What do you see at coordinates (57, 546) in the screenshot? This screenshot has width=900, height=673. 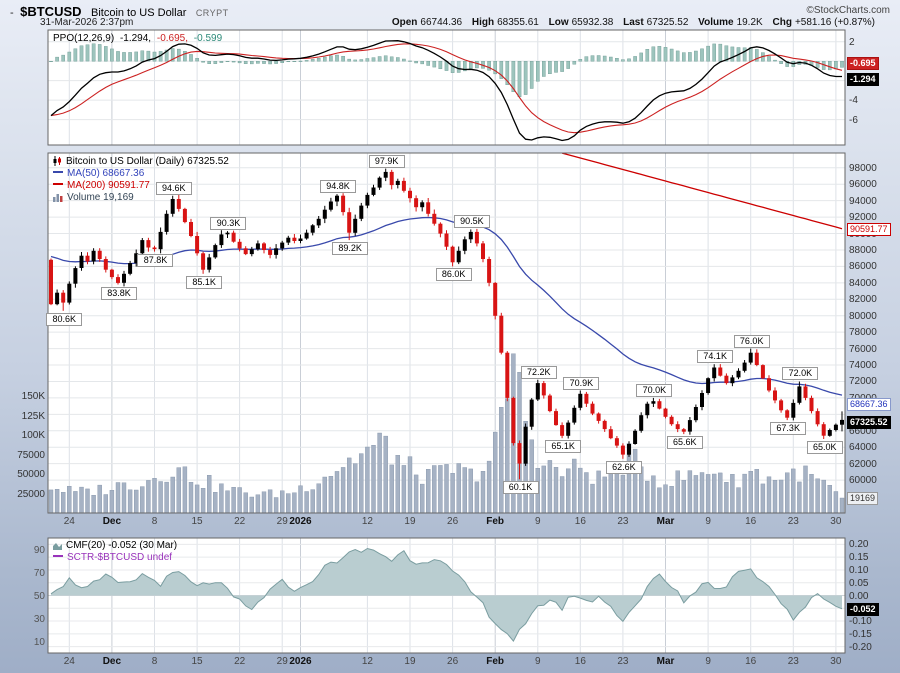 I see `area-chart-icon` at bounding box center [57, 546].